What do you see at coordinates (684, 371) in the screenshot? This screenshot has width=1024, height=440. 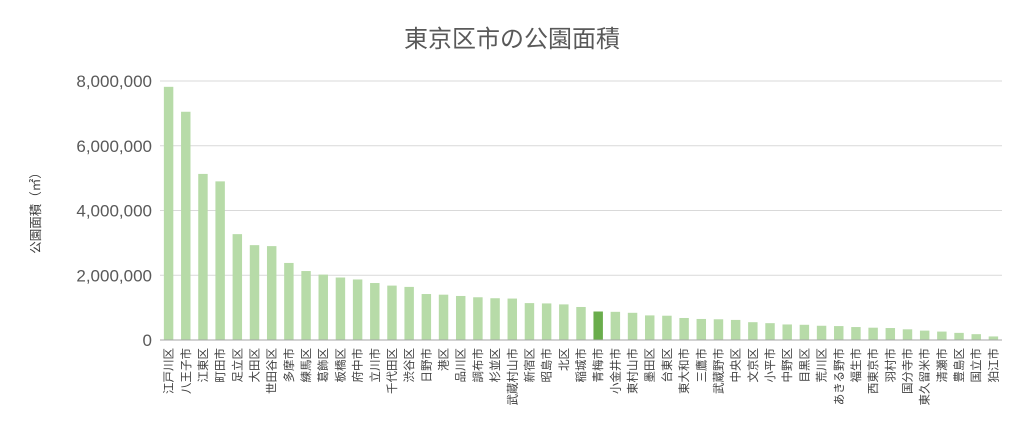 I see `x-tick-label: 東大和市` at bounding box center [684, 371].